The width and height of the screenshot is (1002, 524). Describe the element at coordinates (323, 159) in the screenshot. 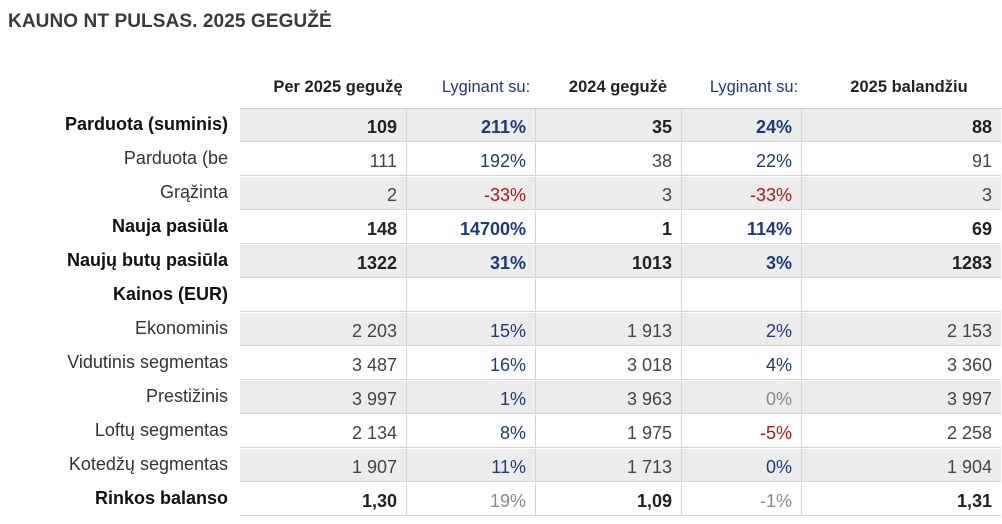

I see `cell-value: 111` at that location.